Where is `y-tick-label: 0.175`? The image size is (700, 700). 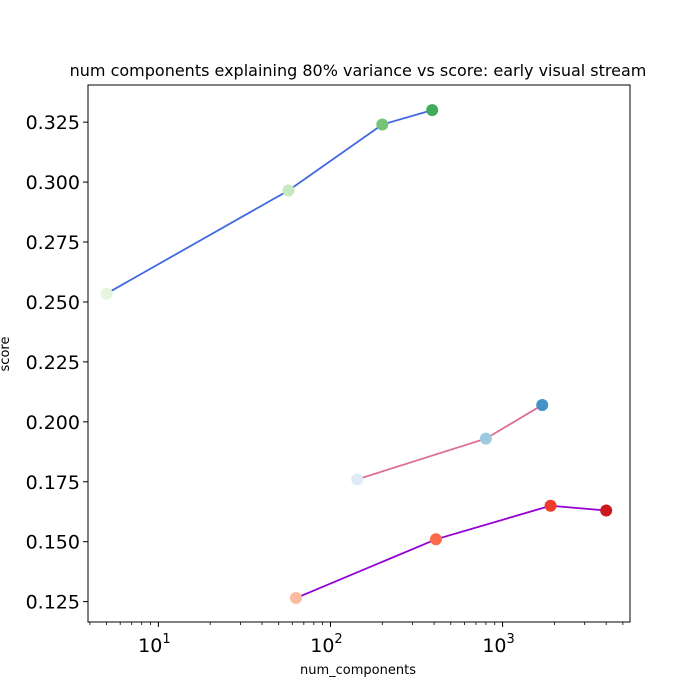
y-tick-label: 0.175 is located at coordinates (53, 483).